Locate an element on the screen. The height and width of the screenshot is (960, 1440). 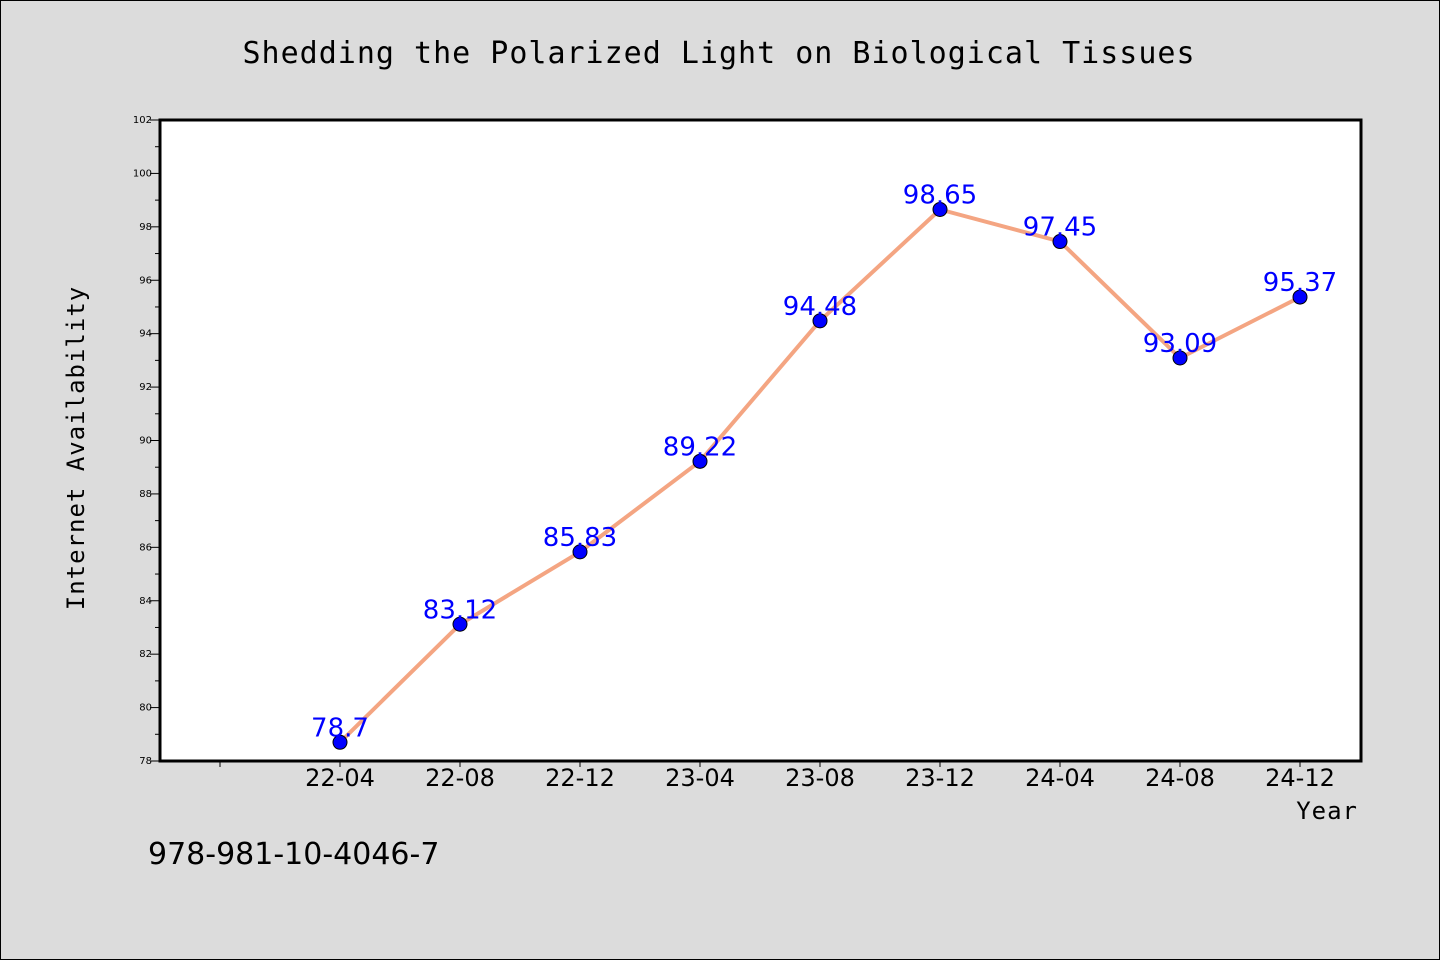
x-tick-label: 24-12 is located at coordinates (1300, 778).